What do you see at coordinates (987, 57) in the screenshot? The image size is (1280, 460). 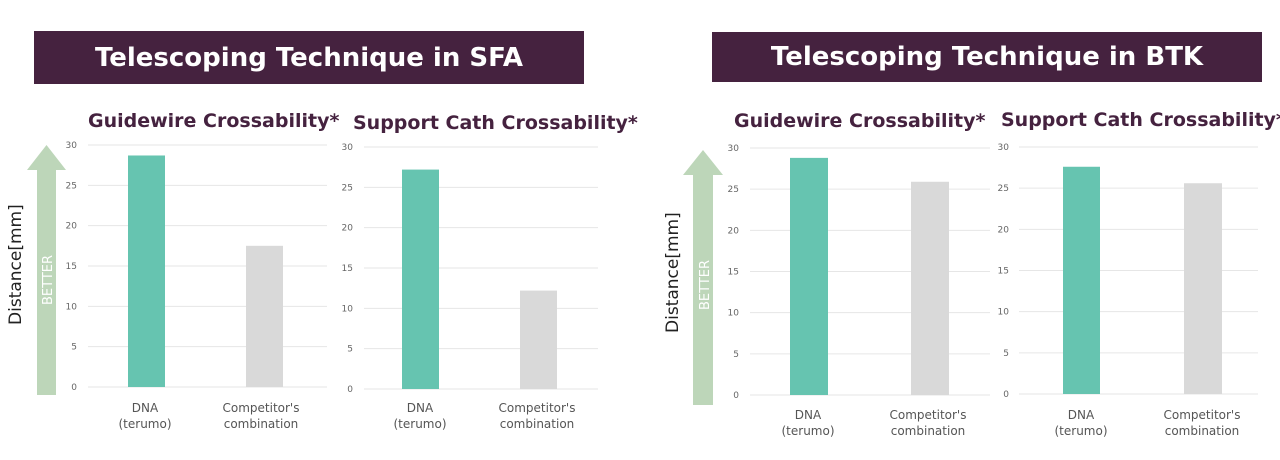 I see `btk-banner: Telescoping Technique in BTK` at bounding box center [987, 57].